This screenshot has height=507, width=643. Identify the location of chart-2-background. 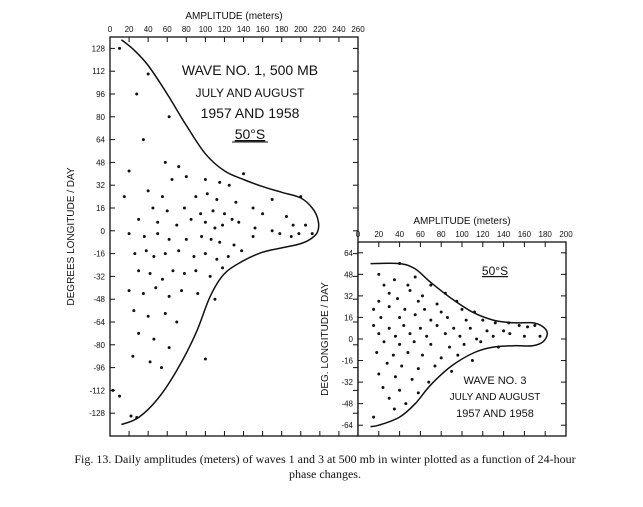
(462, 339).